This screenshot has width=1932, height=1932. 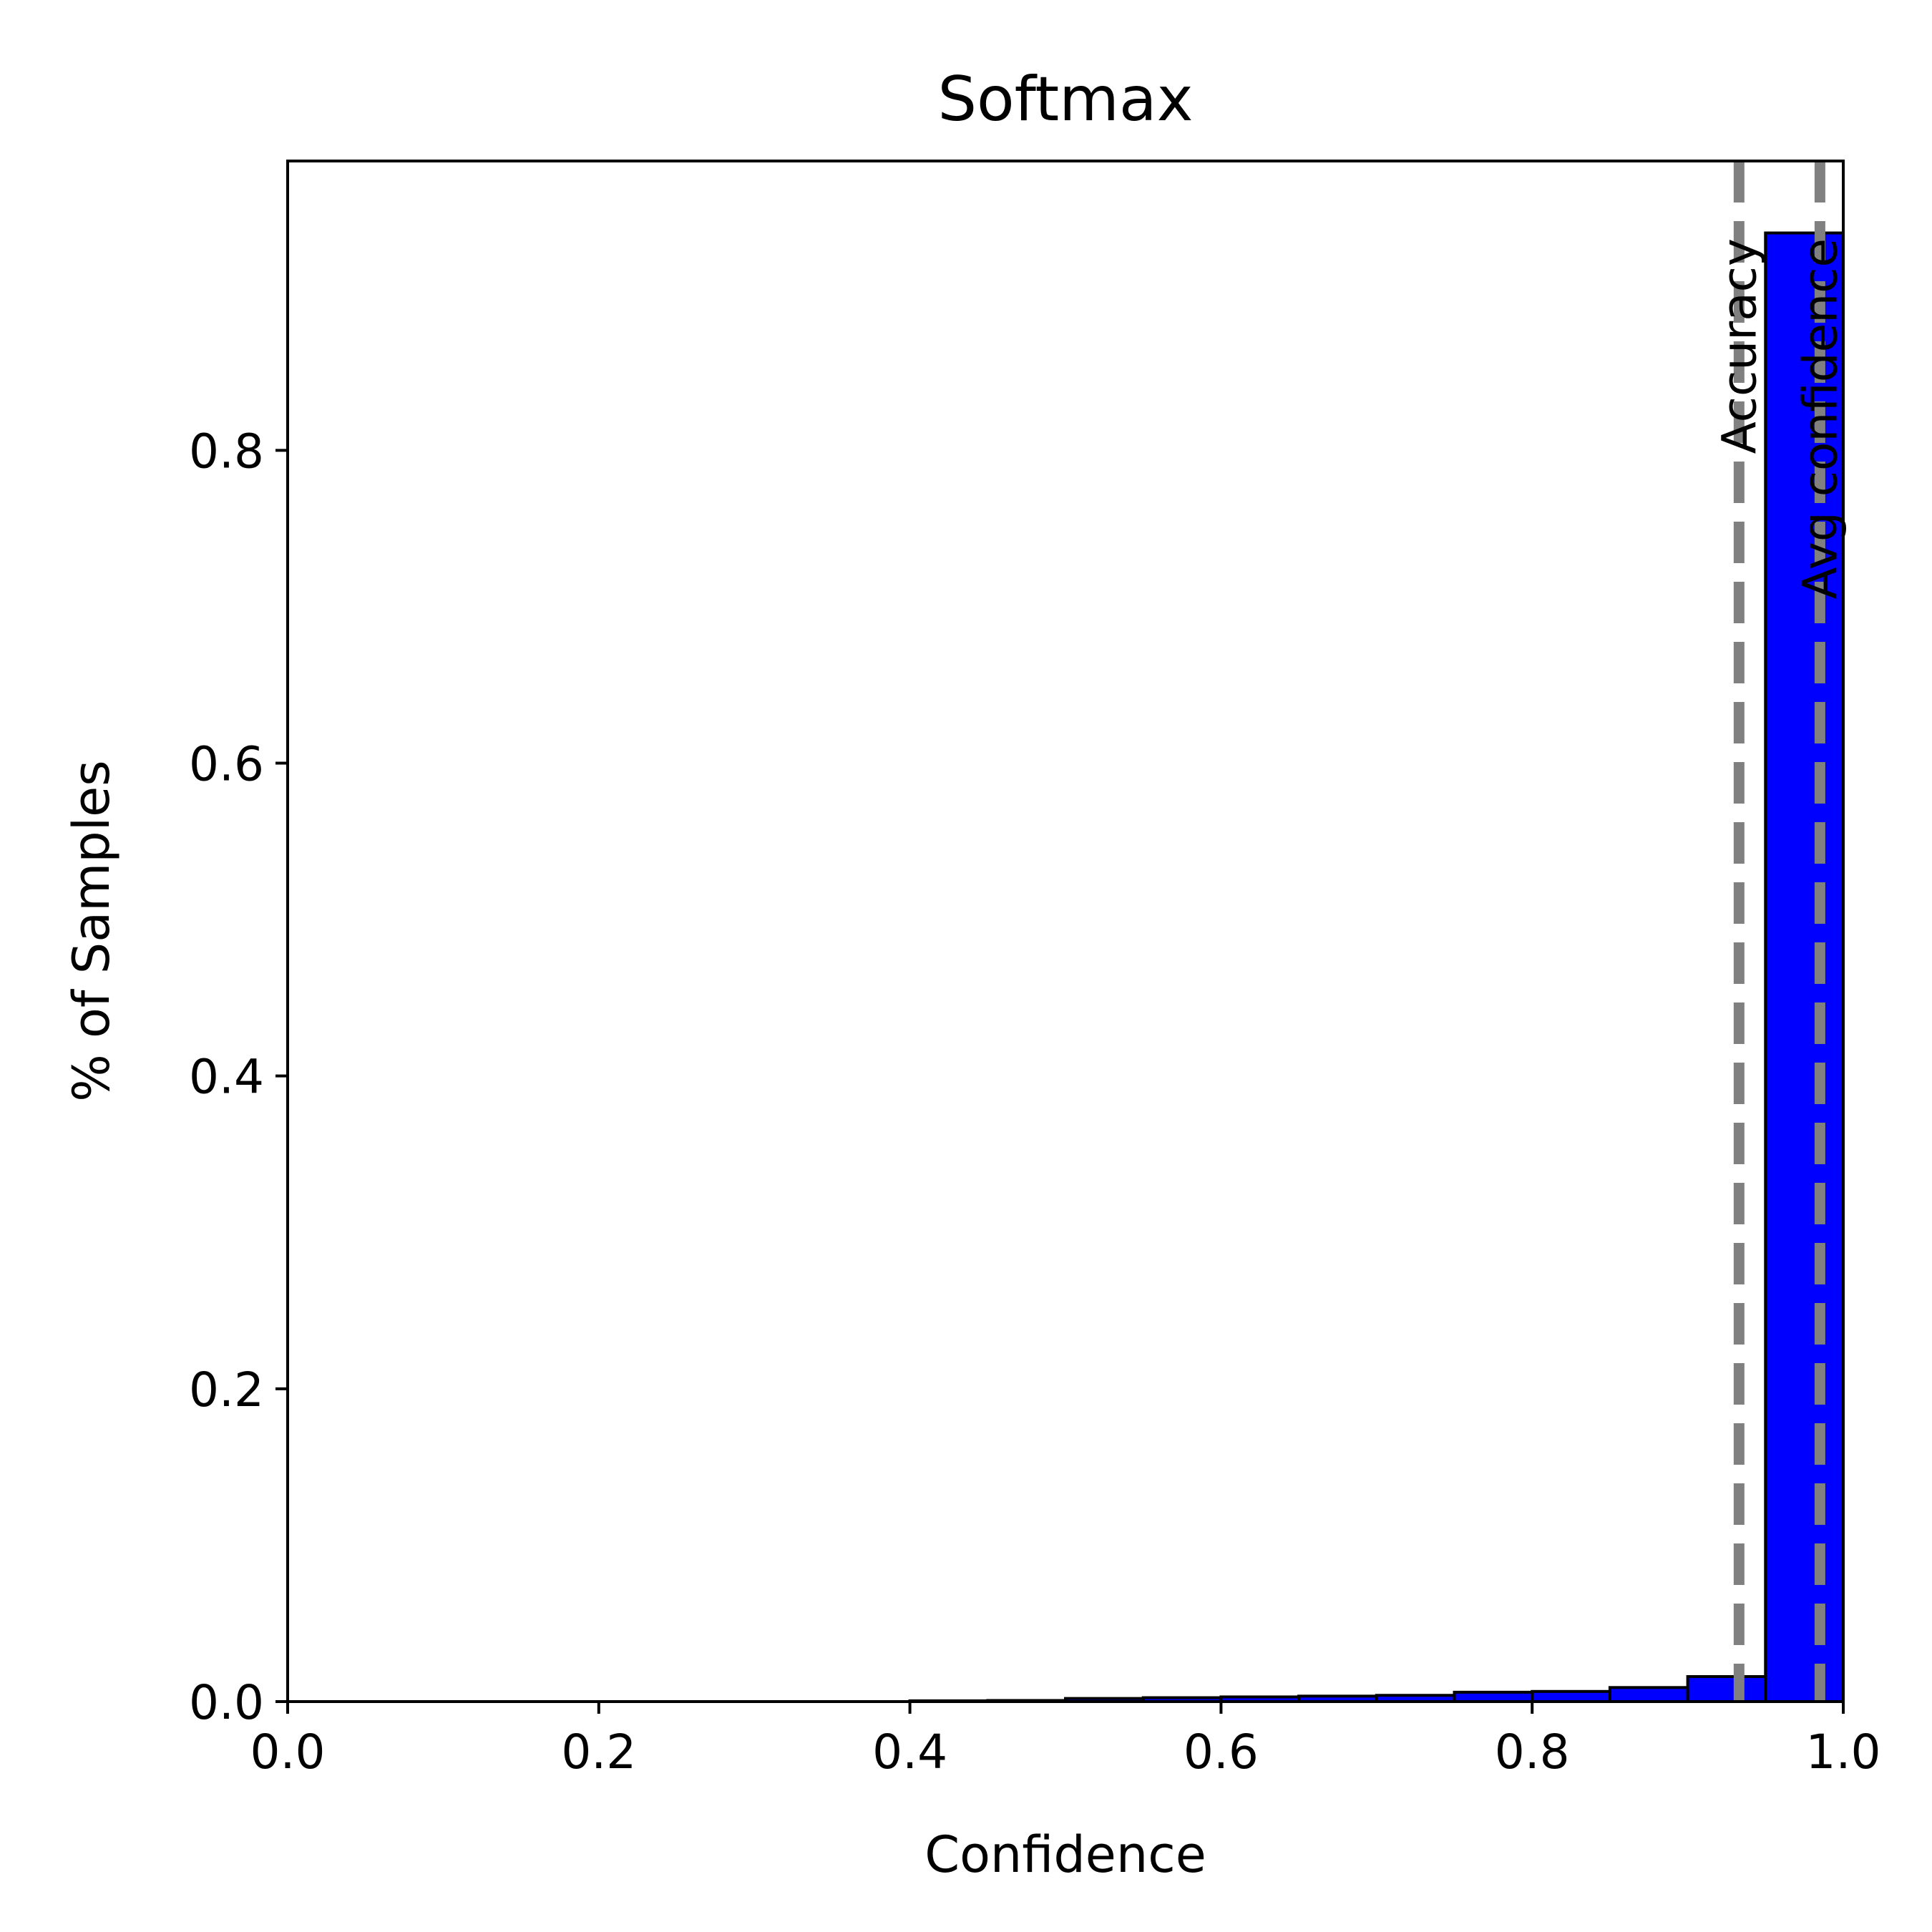 I want to click on x-tick-label: 0.8, so click(x=1532, y=1752).